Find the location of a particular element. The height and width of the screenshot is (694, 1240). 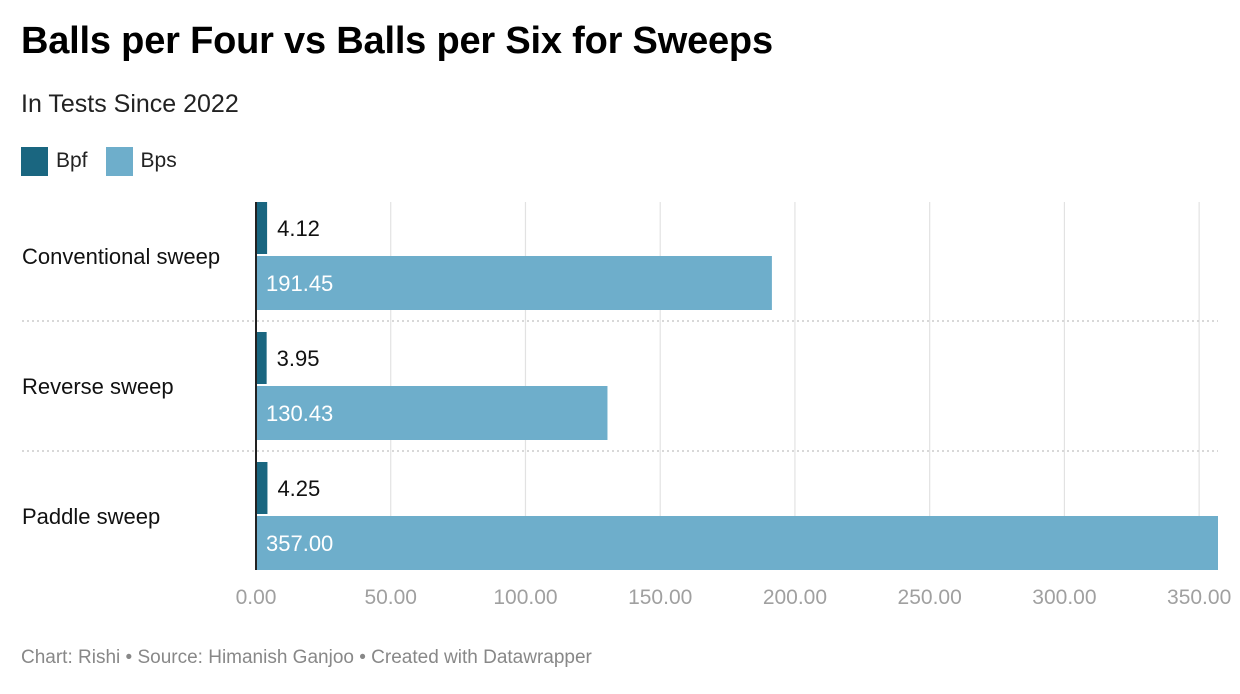

legend-item-bps: Bps is located at coordinates (141, 161).